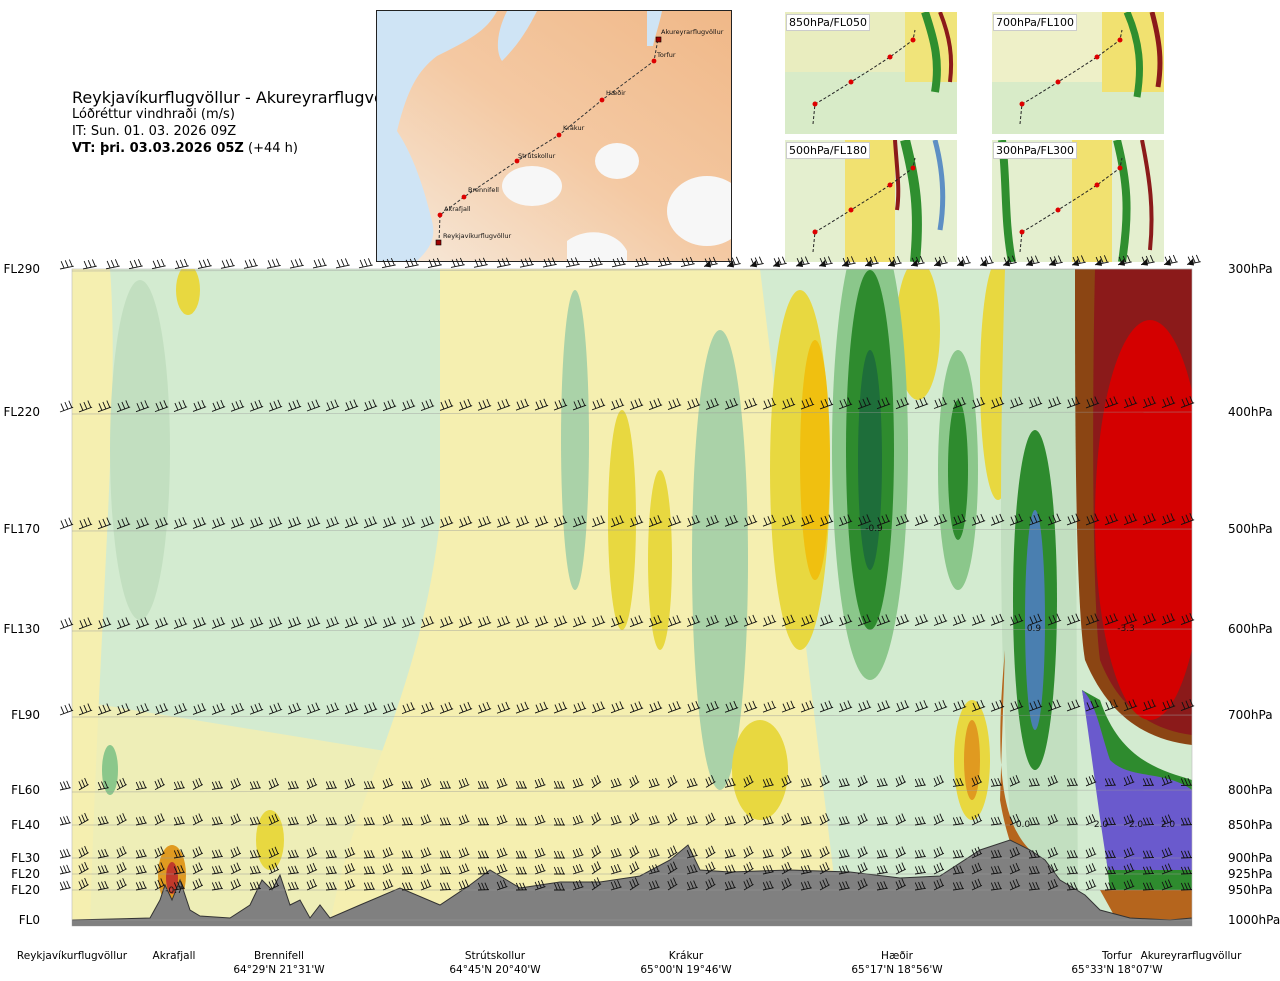 The width and height of the screenshot is (1280, 981). I want to click on station-label: Reykjavíkurflugvöllur, so click(72, 956).